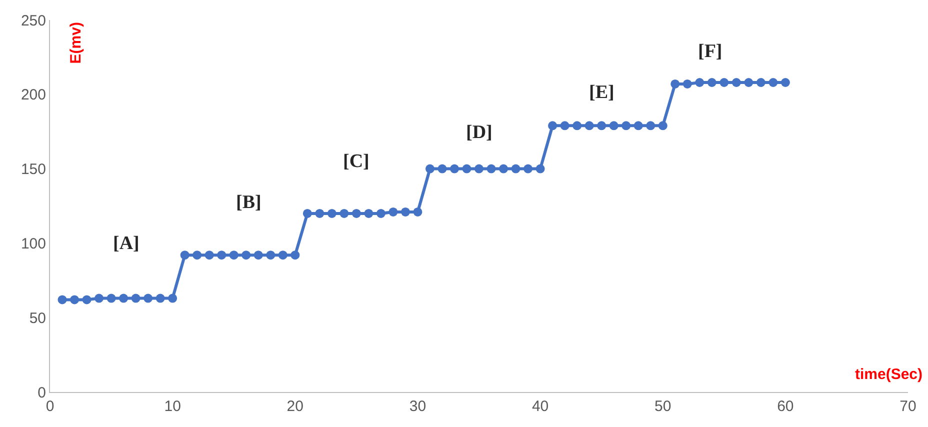 This screenshot has width=928, height=427. I want to click on y-tick-label: 200, so click(33, 95).